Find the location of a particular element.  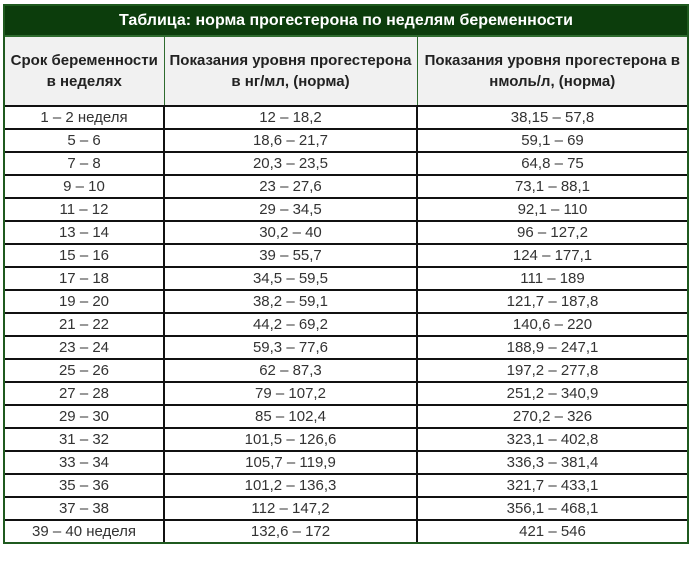

table-row: 31 – 32 101,5 – 126,6 323,1 – 402,8 is located at coordinates (346, 439).